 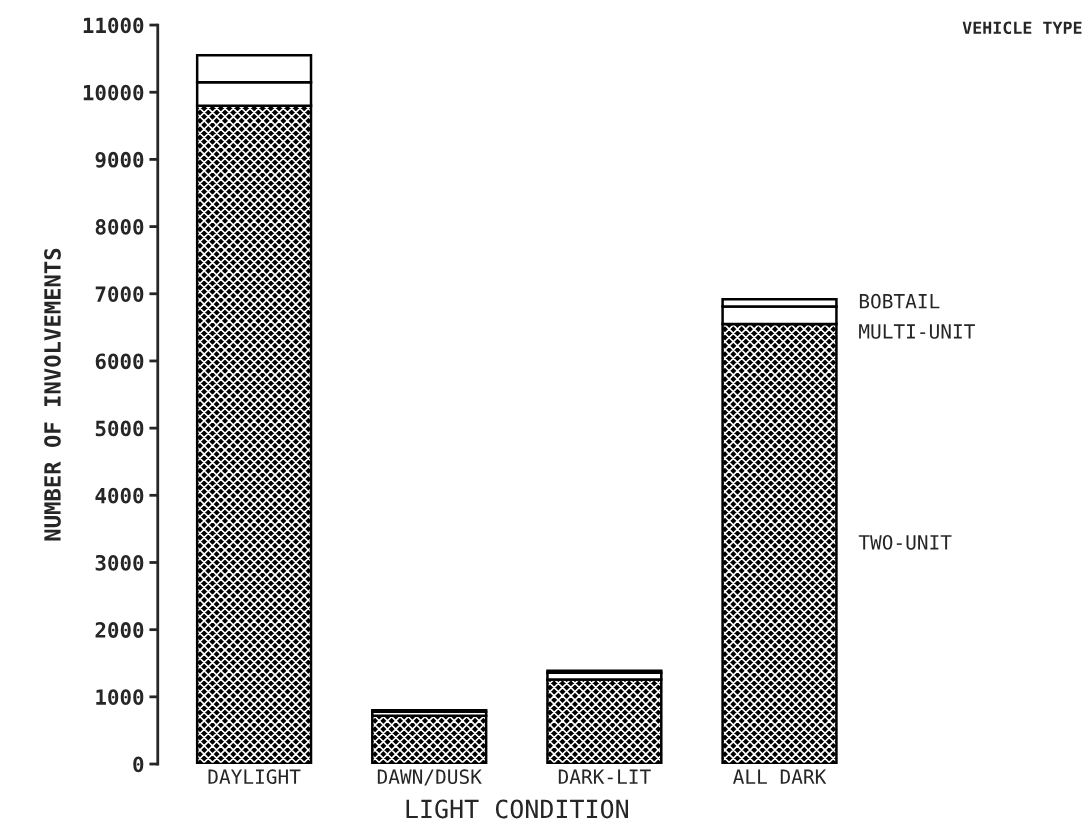 What do you see at coordinates (119, 159) in the screenshot?
I see `y-tick-label: 9000` at bounding box center [119, 159].